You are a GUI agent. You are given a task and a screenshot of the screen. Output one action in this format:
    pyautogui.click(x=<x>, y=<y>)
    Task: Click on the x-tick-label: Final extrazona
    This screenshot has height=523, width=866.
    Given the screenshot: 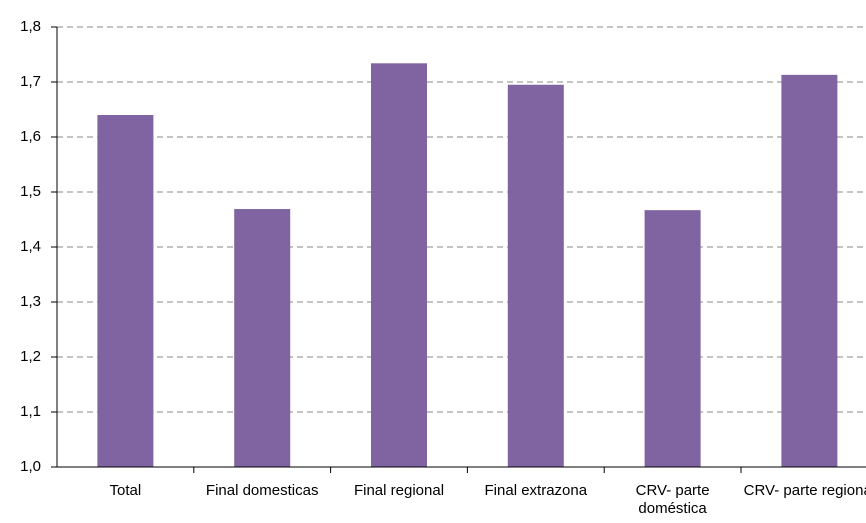 What is the action you would take?
    pyautogui.click(x=536, y=490)
    